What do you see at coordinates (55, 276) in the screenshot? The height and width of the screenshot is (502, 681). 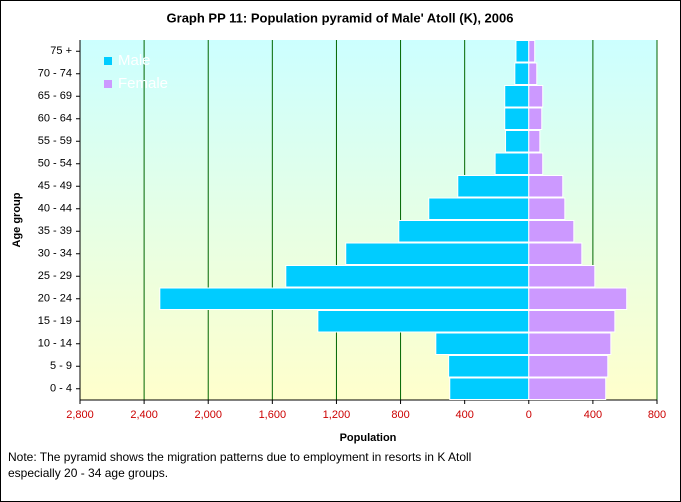 I see `y-tick-label: 25 - 29` at bounding box center [55, 276].